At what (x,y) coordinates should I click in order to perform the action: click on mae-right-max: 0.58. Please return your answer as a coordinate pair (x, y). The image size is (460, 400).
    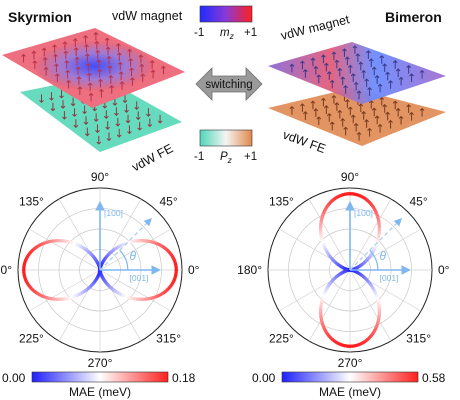
    Looking at the image, I should click on (434, 378).